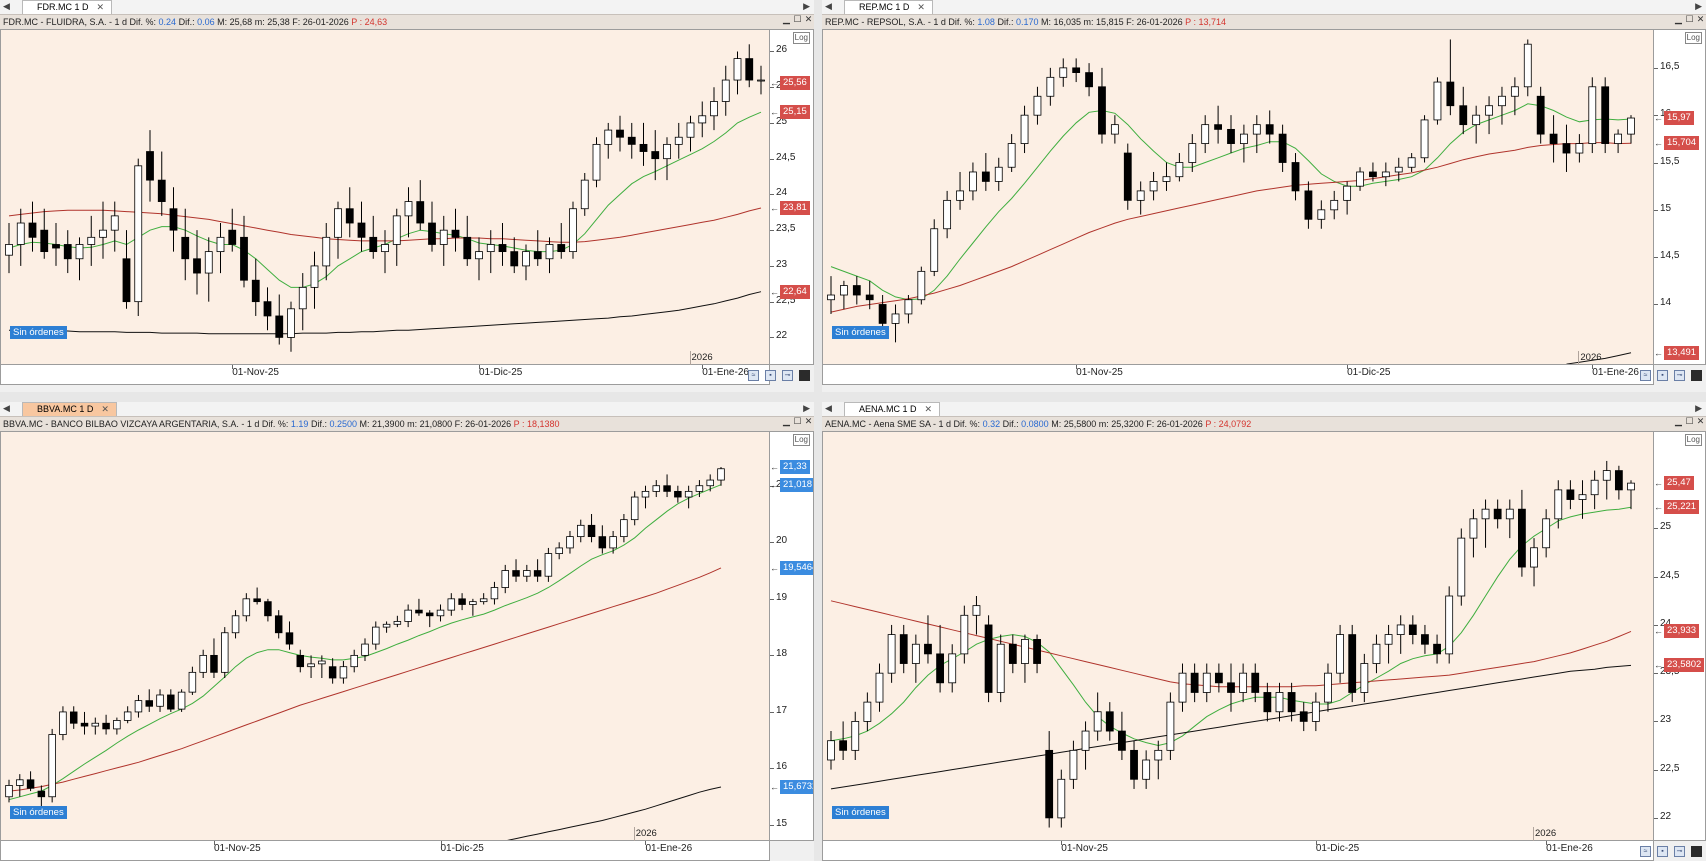  Describe the element at coordinates (888, 7) in the screenshot. I see `tab-chart: REP.MC 1 D ✕` at that location.